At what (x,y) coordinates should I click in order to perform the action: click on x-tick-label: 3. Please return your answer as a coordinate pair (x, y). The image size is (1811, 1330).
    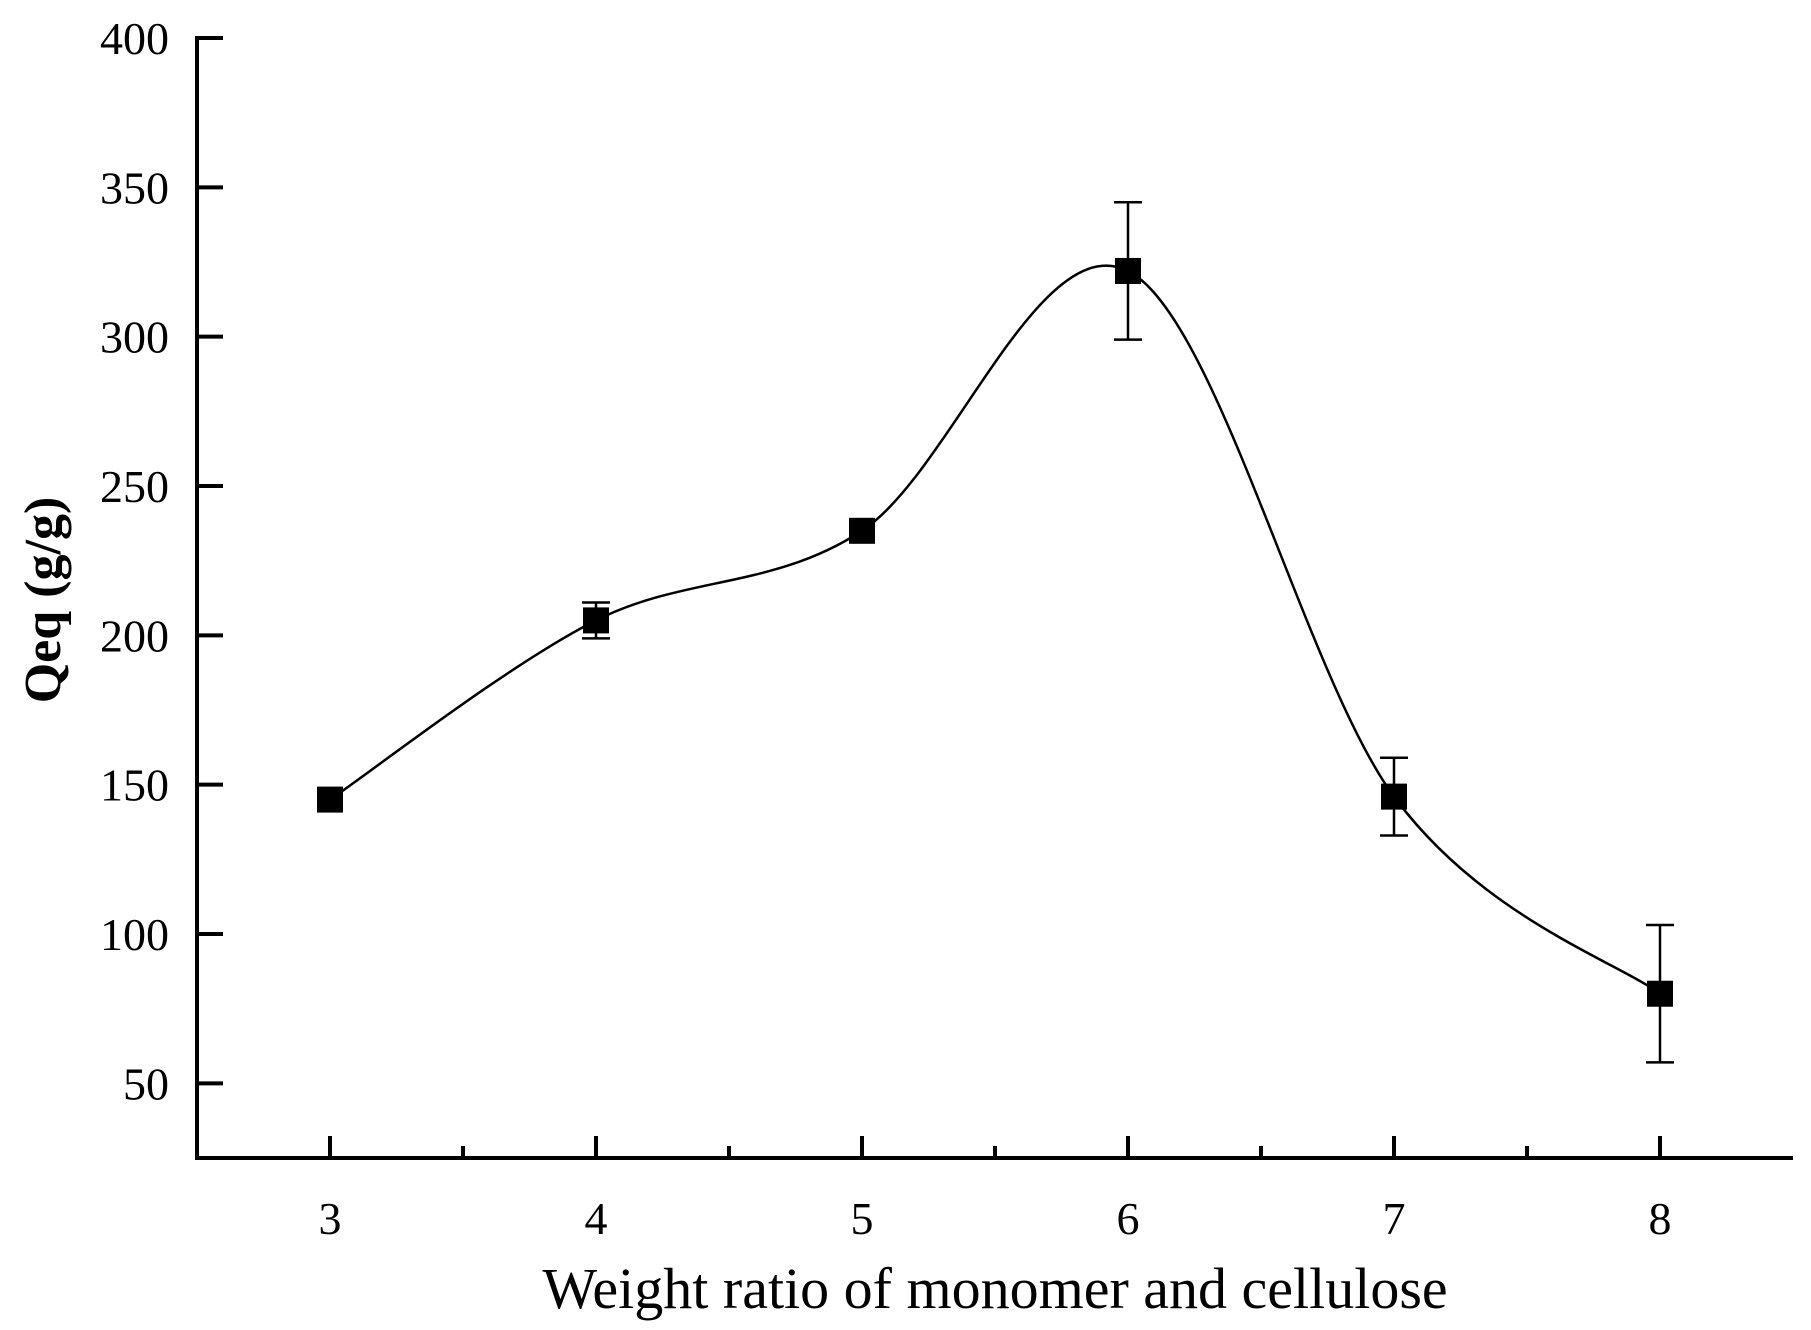
    Looking at the image, I should click on (330, 1218).